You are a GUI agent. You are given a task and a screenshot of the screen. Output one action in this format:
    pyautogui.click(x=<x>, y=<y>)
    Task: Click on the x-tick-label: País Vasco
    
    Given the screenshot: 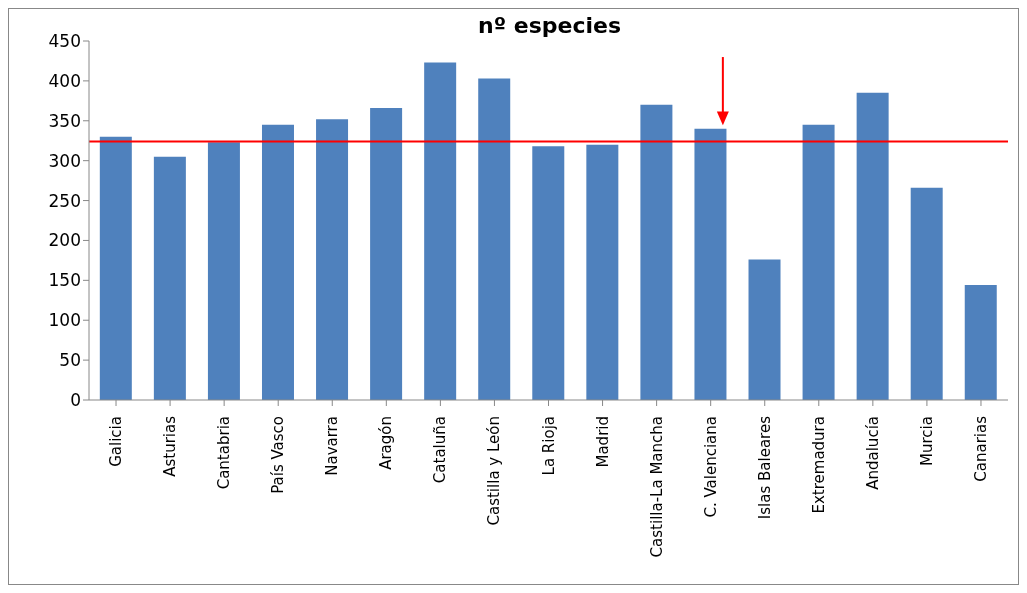 What is the action you would take?
    pyautogui.click(x=278, y=455)
    